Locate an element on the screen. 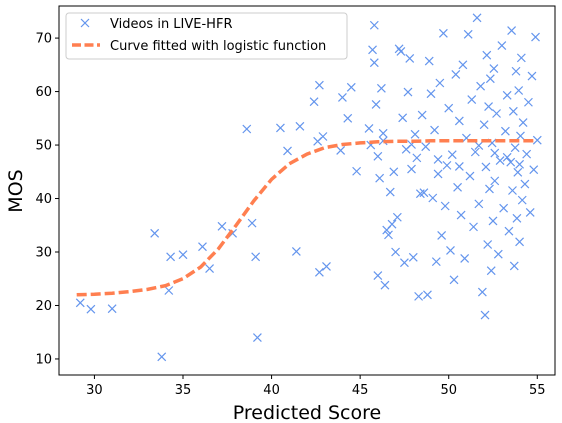 This screenshot has height=423, width=562. y-axis-label: MOS is located at coordinates (16, 190).